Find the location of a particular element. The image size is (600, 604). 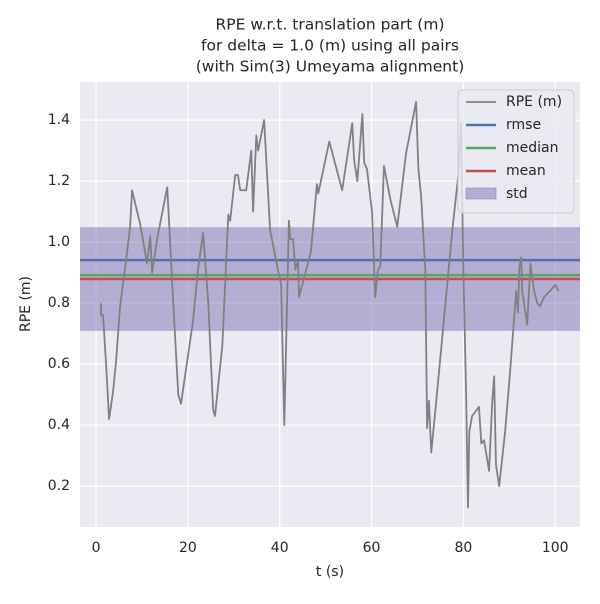

y-tick-label: 1.4 is located at coordinates (59, 120).